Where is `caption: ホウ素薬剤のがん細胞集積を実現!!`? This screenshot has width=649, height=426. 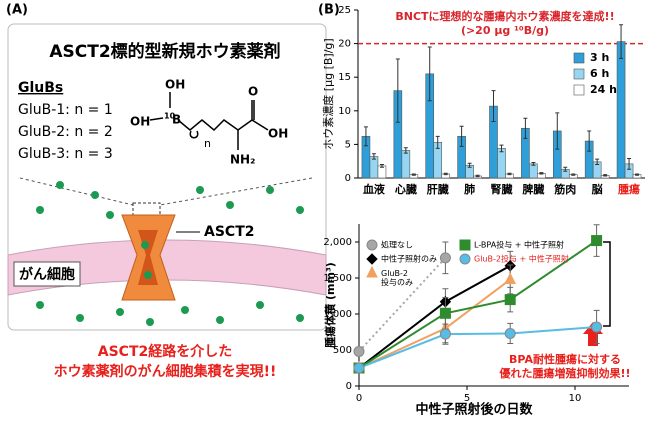 caption: ホウ素薬剤のがん細胞集積を実現!! is located at coordinates (165, 371).